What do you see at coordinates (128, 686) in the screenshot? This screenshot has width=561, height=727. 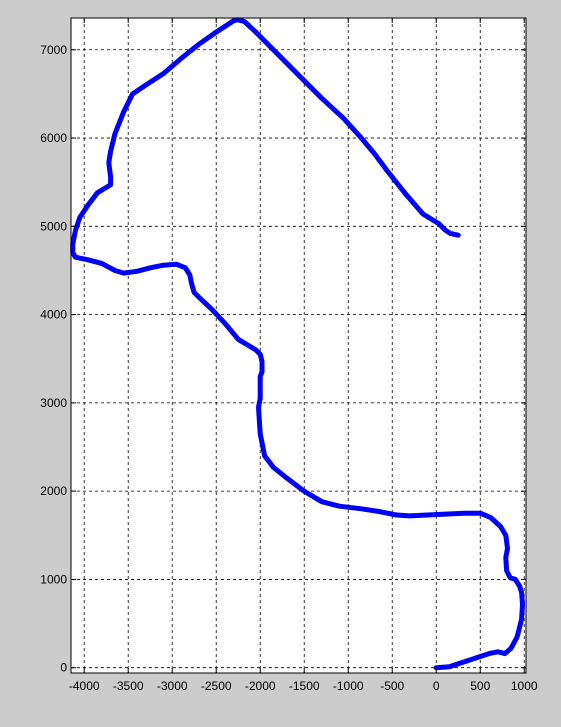 I see `x-tick-label: -3500` at bounding box center [128, 686].